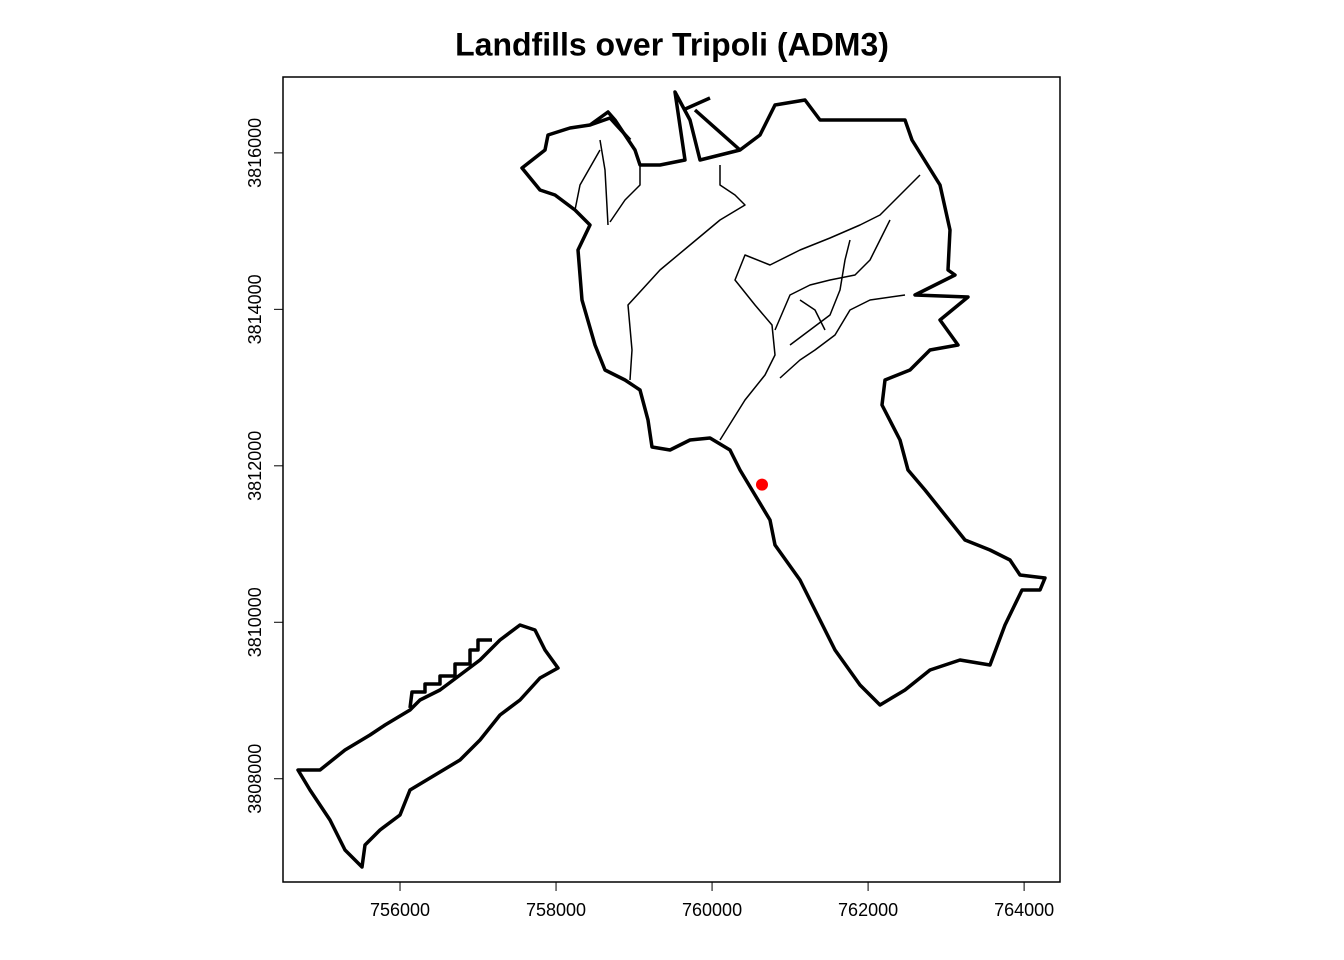 This screenshot has height=960, width=1344. I want to click on y-tick-label: 3812000, so click(255, 466).